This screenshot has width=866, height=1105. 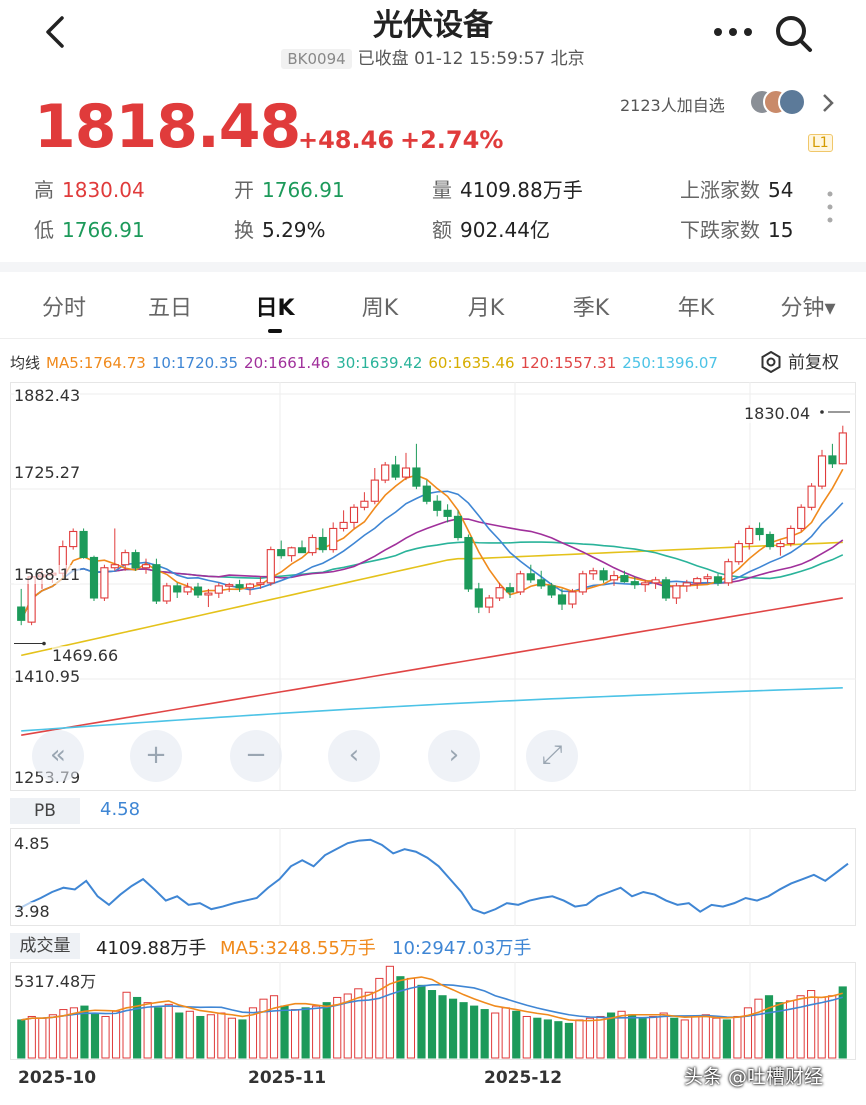 What do you see at coordinates (462, 948) in the screenshot?
I see `volume-ma10: 10:2947.03万手` at bounding box center [462, 948].